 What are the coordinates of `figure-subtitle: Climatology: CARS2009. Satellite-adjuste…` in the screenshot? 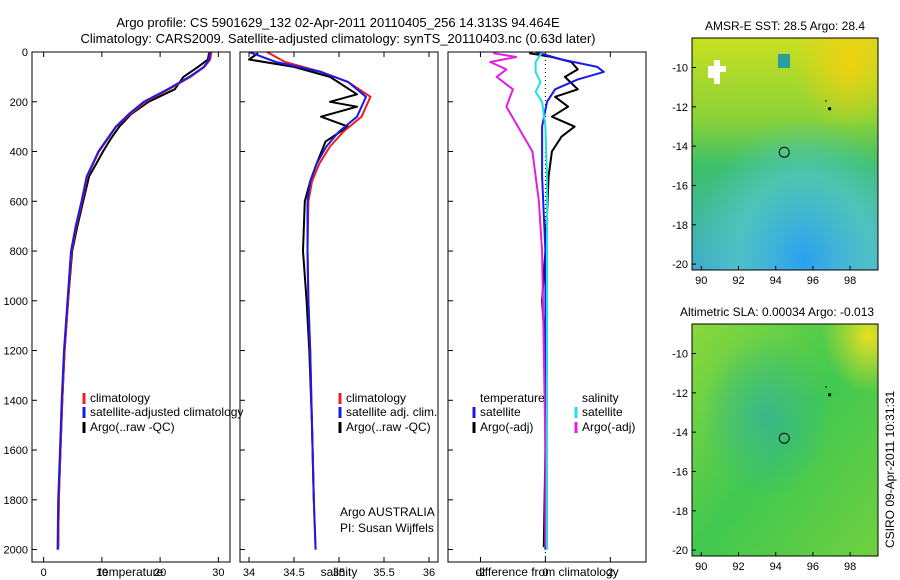 It's located at (338, 38).